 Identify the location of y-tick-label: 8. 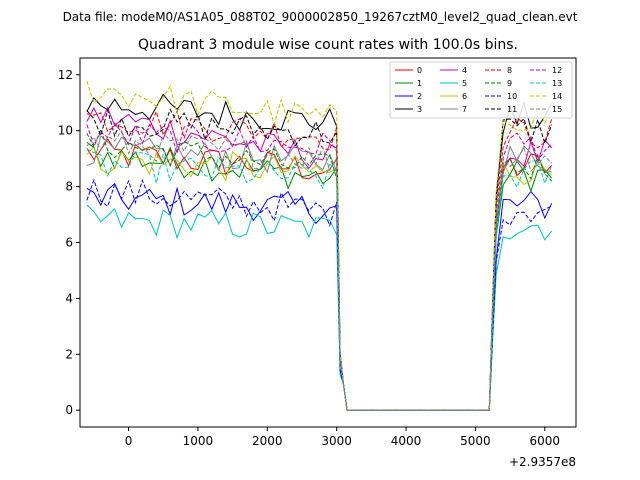
(69, 187).